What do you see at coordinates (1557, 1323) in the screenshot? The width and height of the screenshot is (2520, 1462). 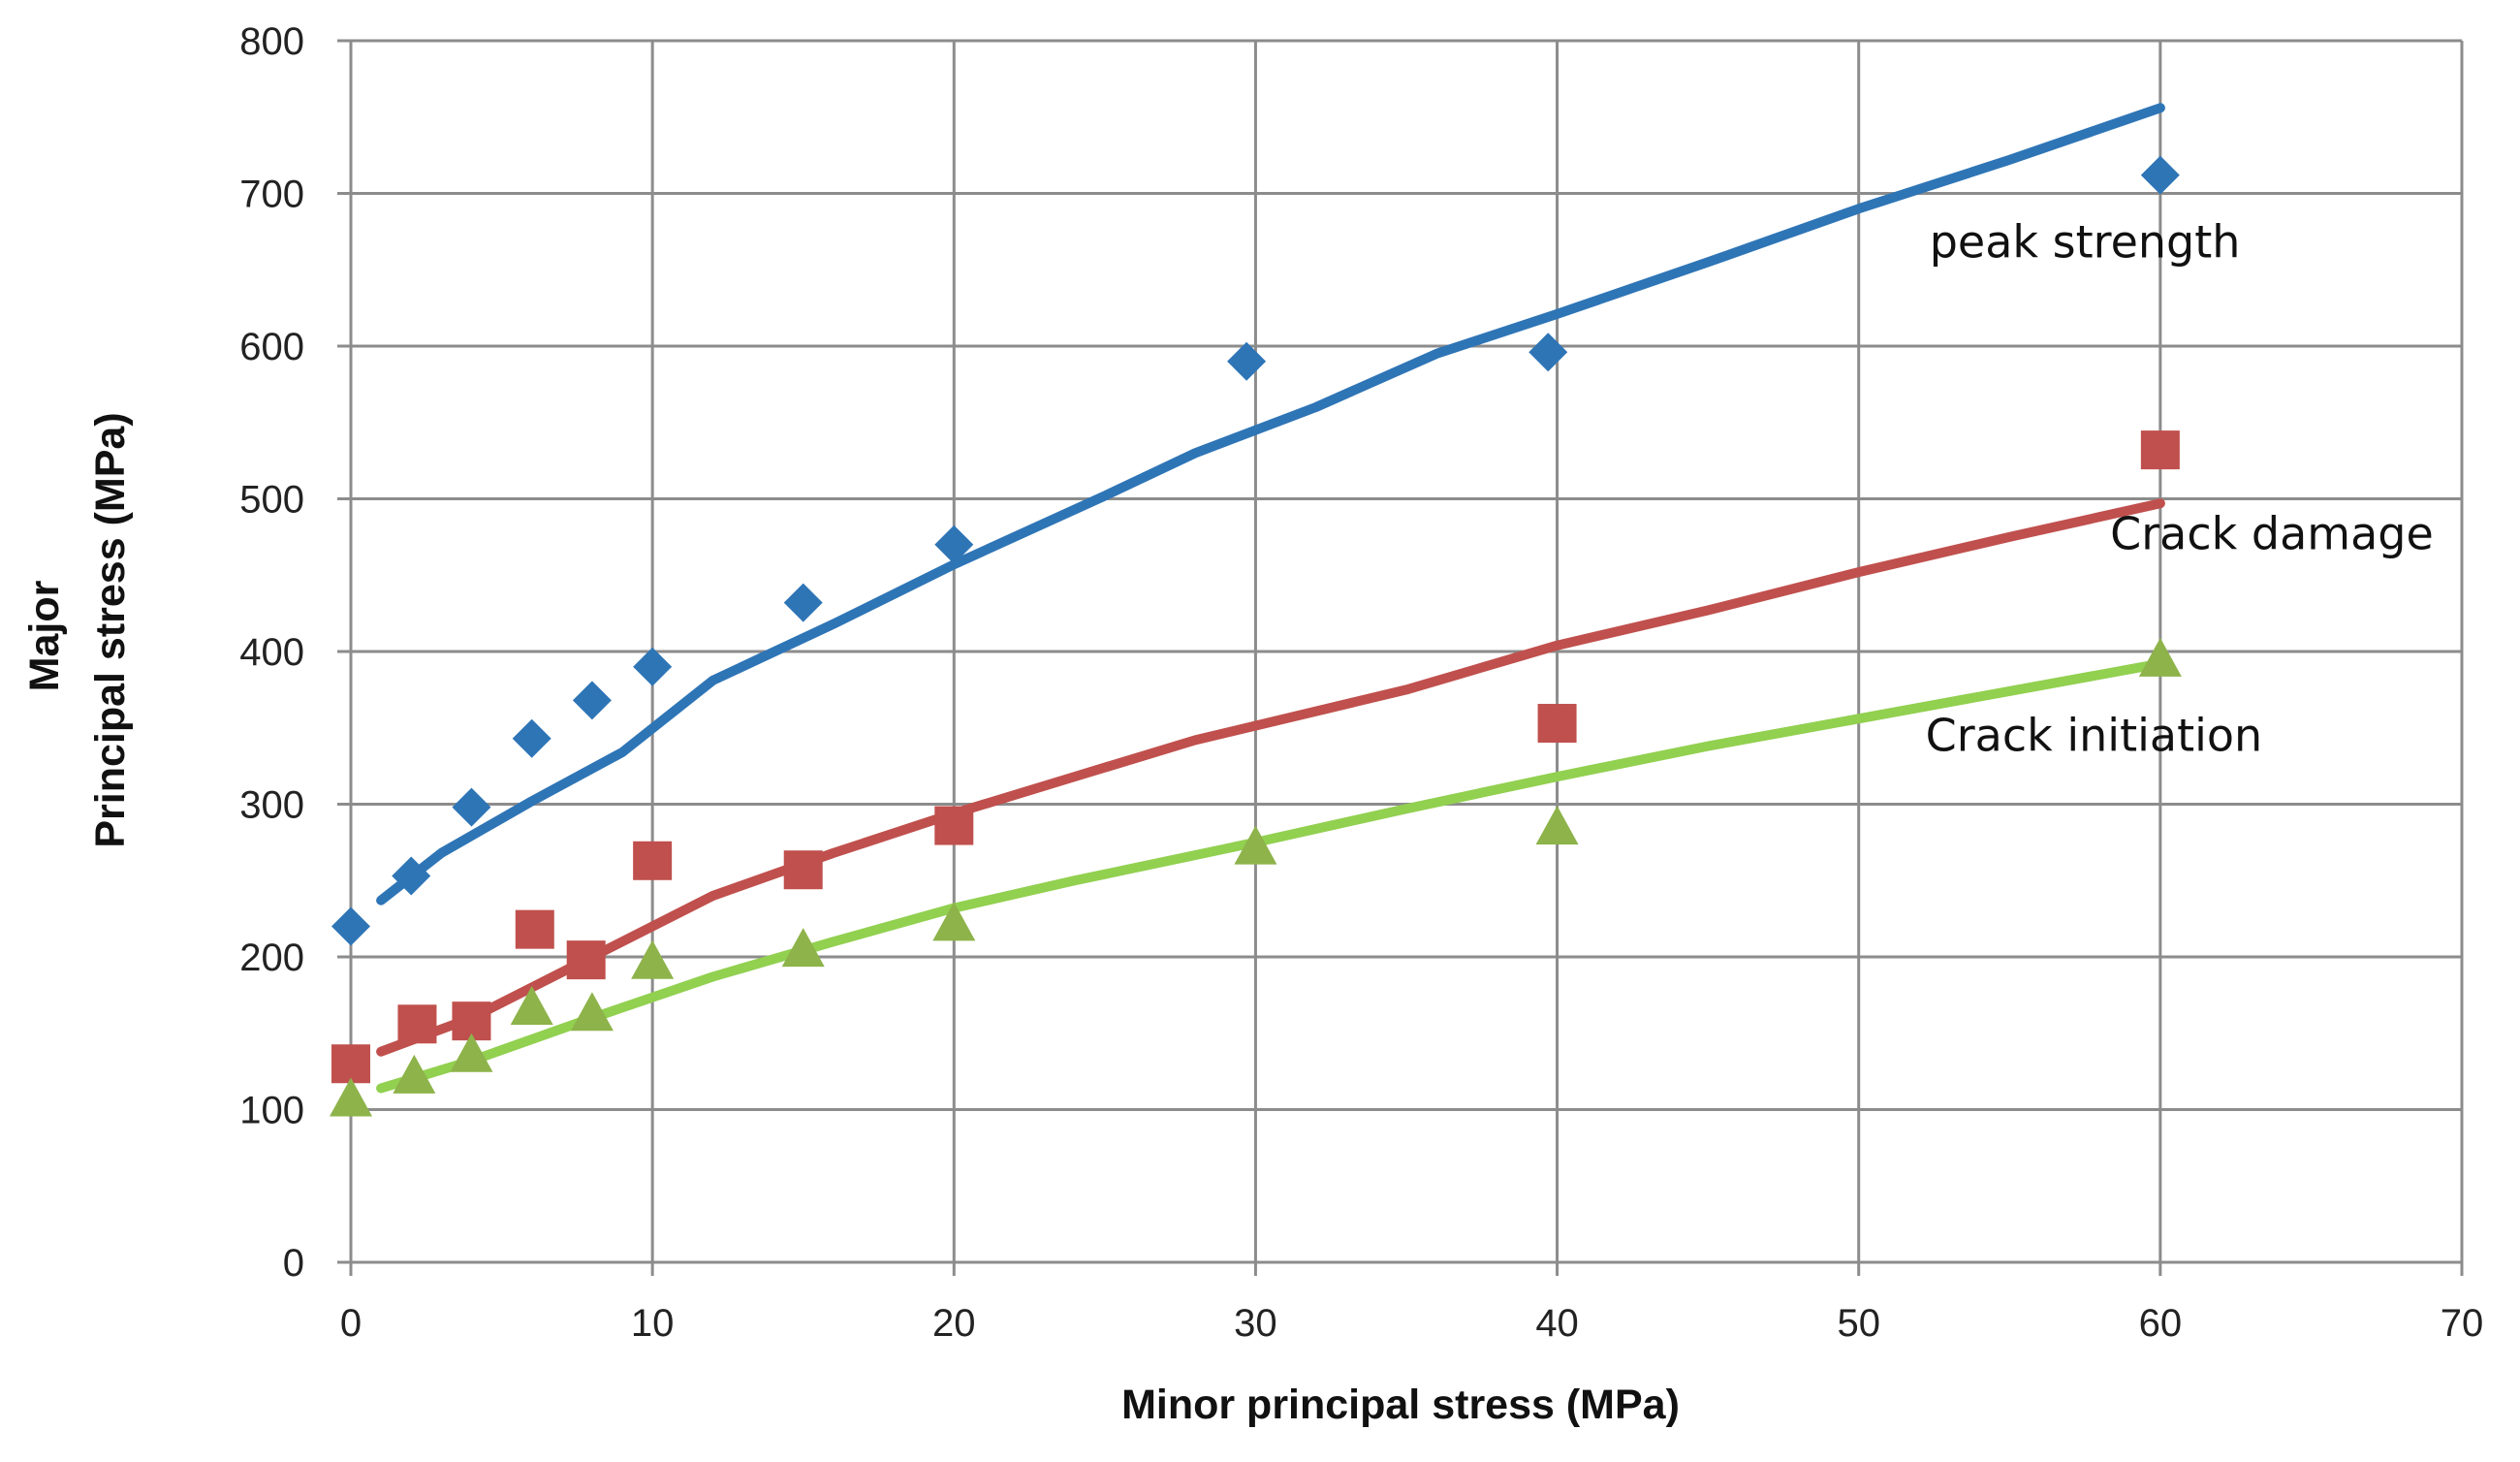 I see `x-tick-label: 40` at bounding box center [1557, 1323].